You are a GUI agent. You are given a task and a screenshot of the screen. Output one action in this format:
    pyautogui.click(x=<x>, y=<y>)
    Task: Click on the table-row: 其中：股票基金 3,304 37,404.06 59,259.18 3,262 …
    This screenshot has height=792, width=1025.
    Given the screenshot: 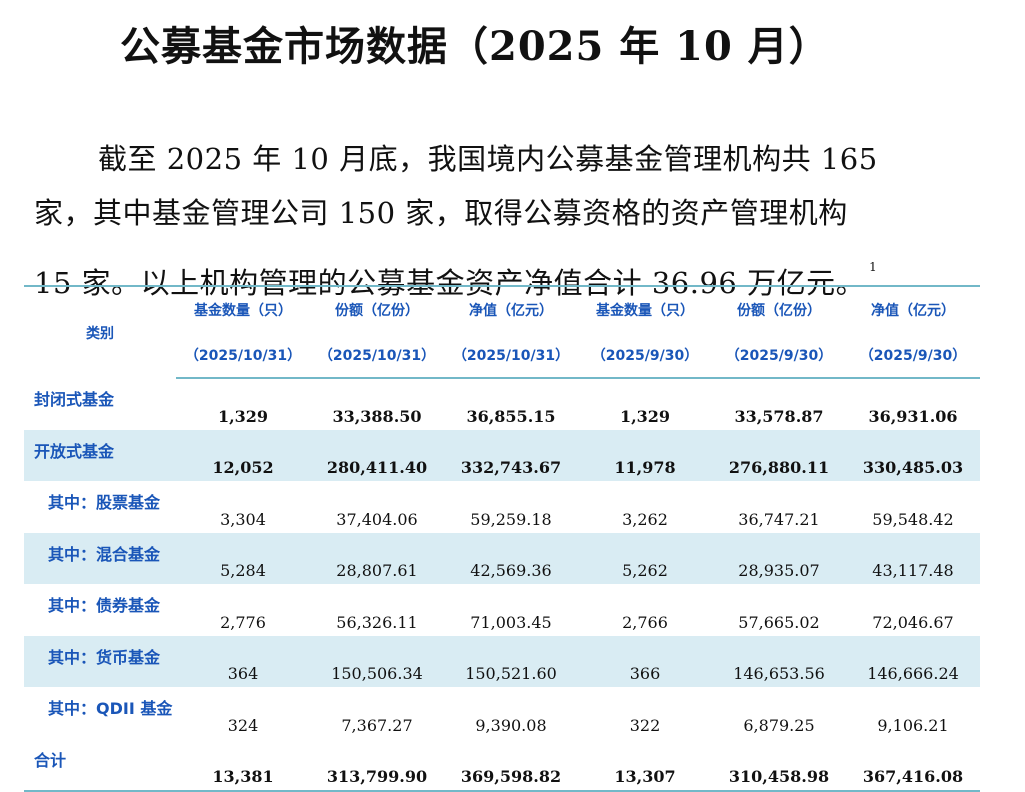 What is the action you would take?
    pyautogui.click(x=502, y=507)
    